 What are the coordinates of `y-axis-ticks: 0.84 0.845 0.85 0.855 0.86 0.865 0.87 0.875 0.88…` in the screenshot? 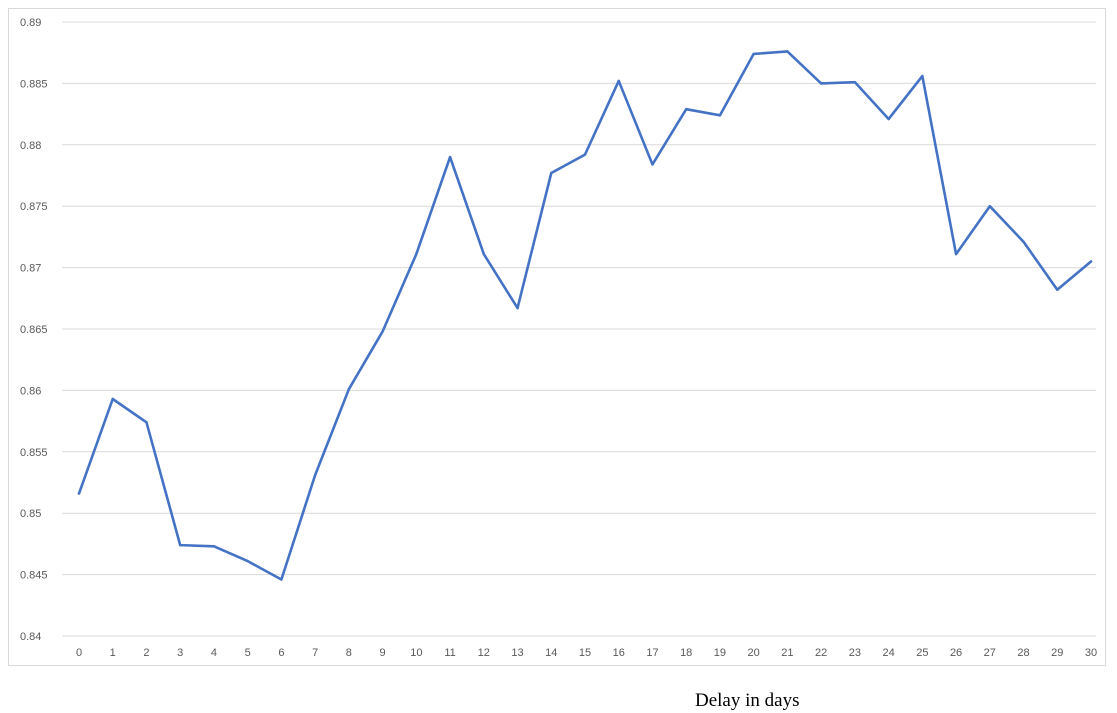 It's located at (34, 330).